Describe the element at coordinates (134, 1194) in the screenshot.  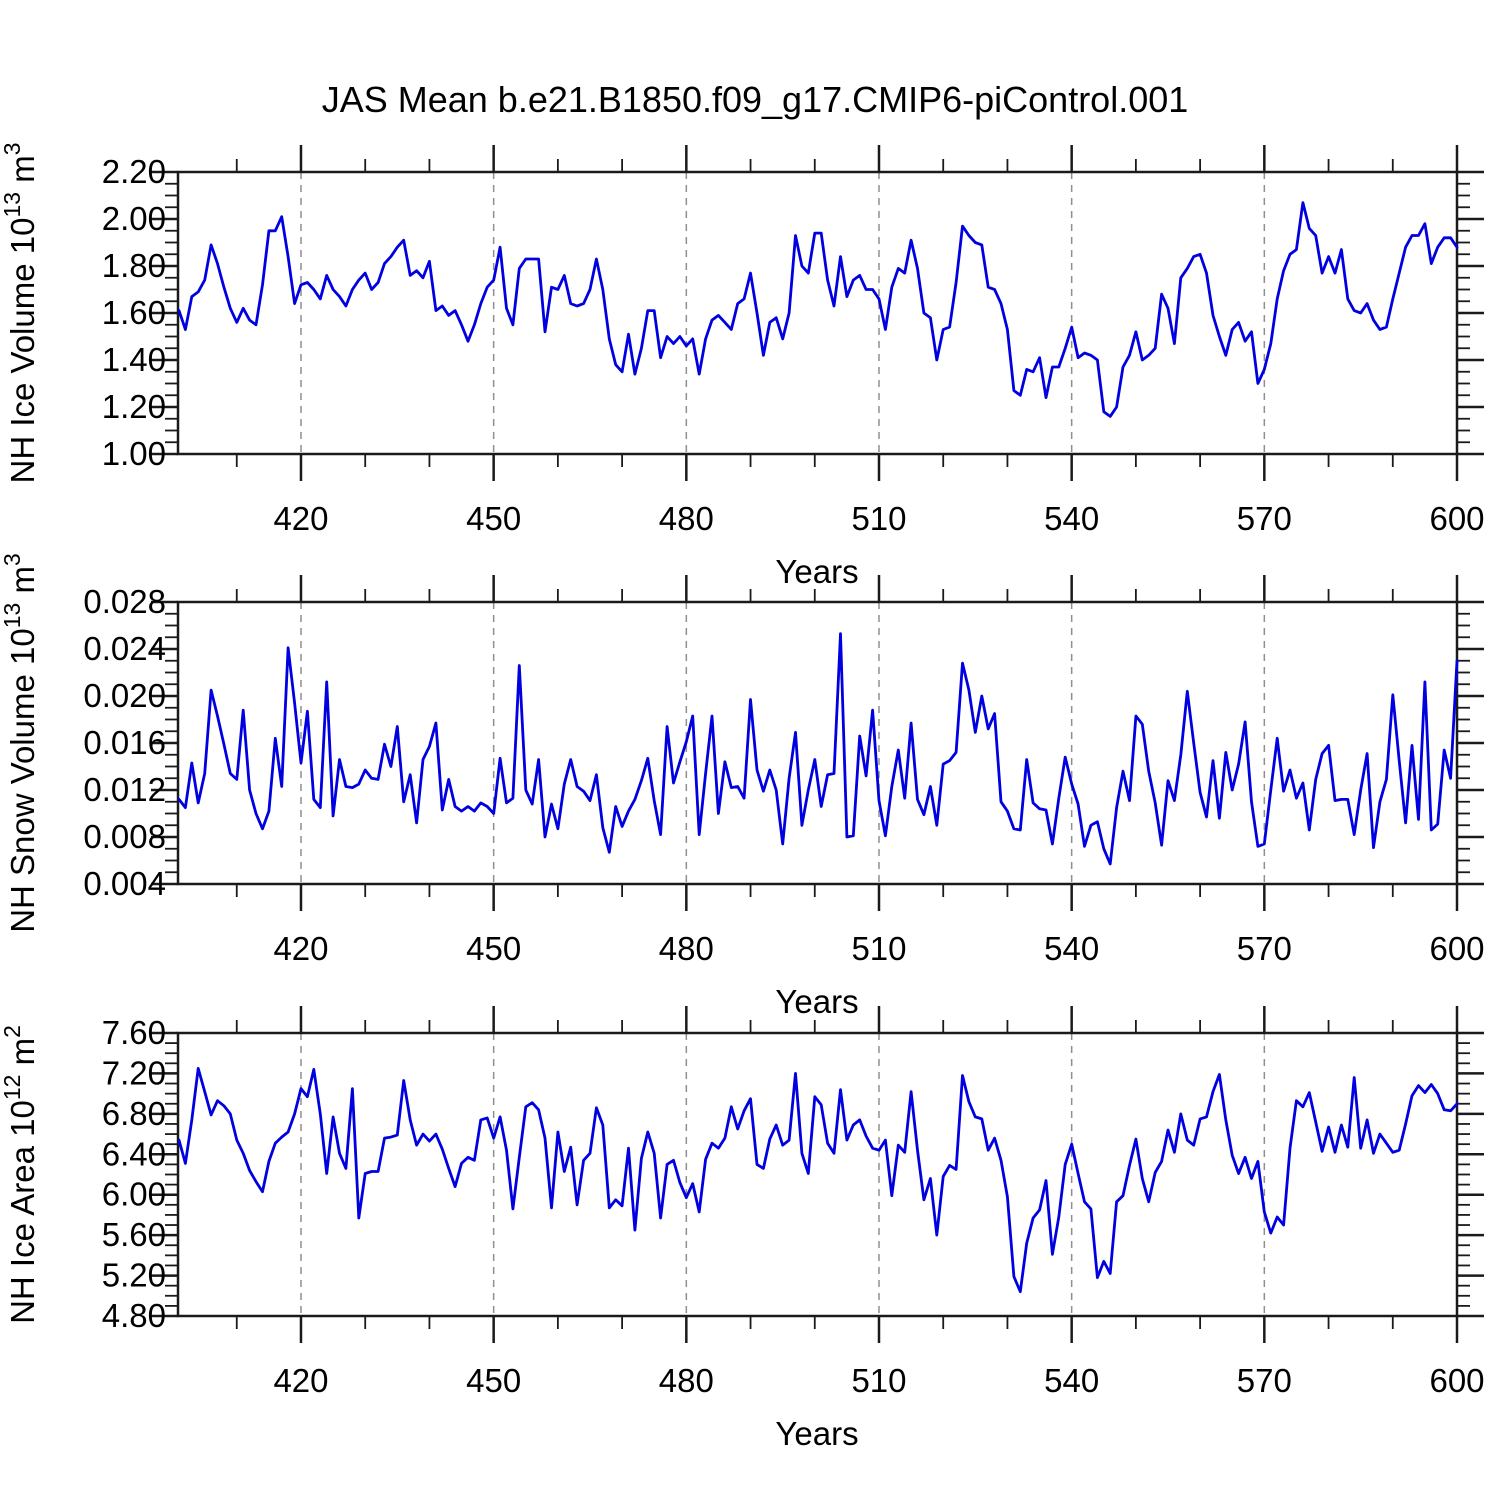
I see `y-tick-label: 6.00` at that location.